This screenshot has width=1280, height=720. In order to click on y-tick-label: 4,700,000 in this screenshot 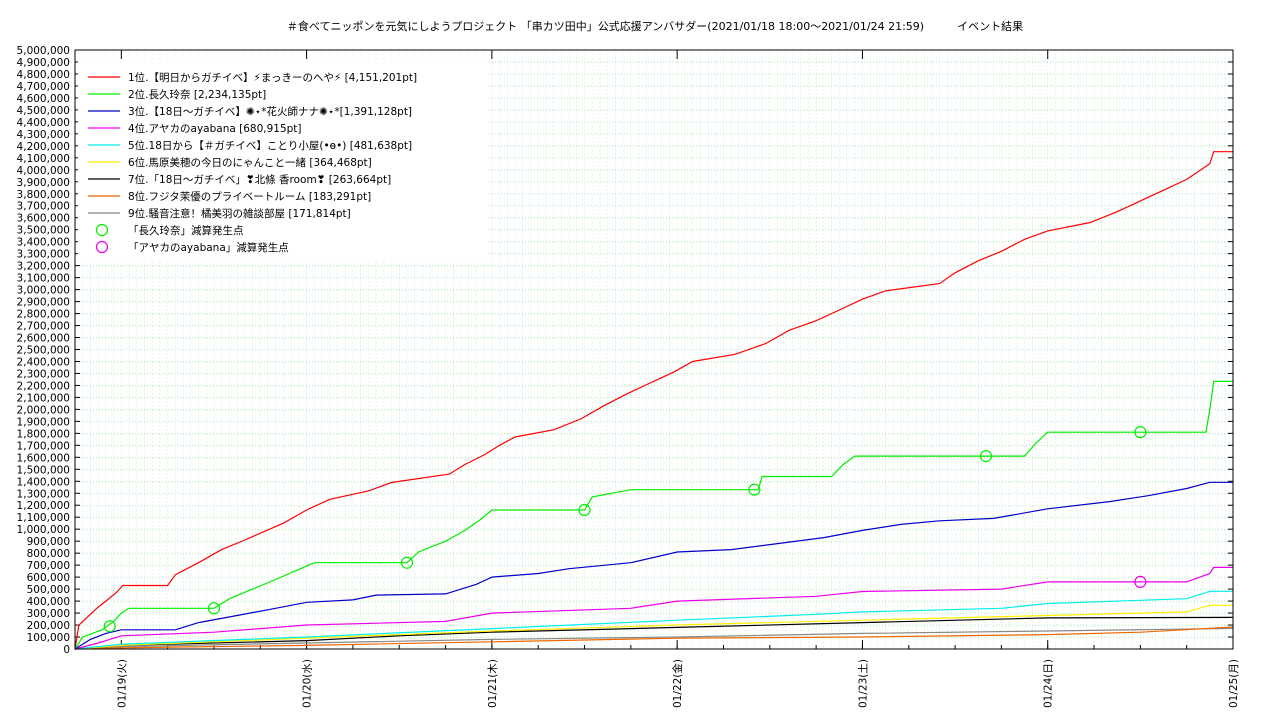, I will do `click(43, 87)`.